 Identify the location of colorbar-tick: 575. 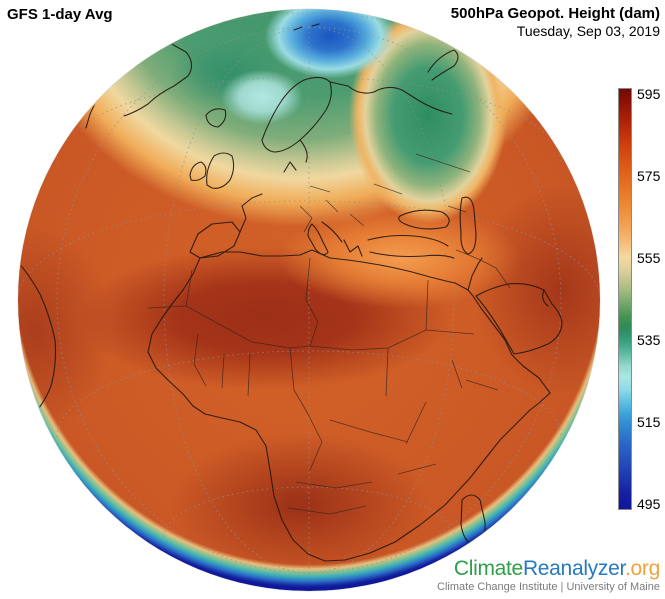
(649, 176).